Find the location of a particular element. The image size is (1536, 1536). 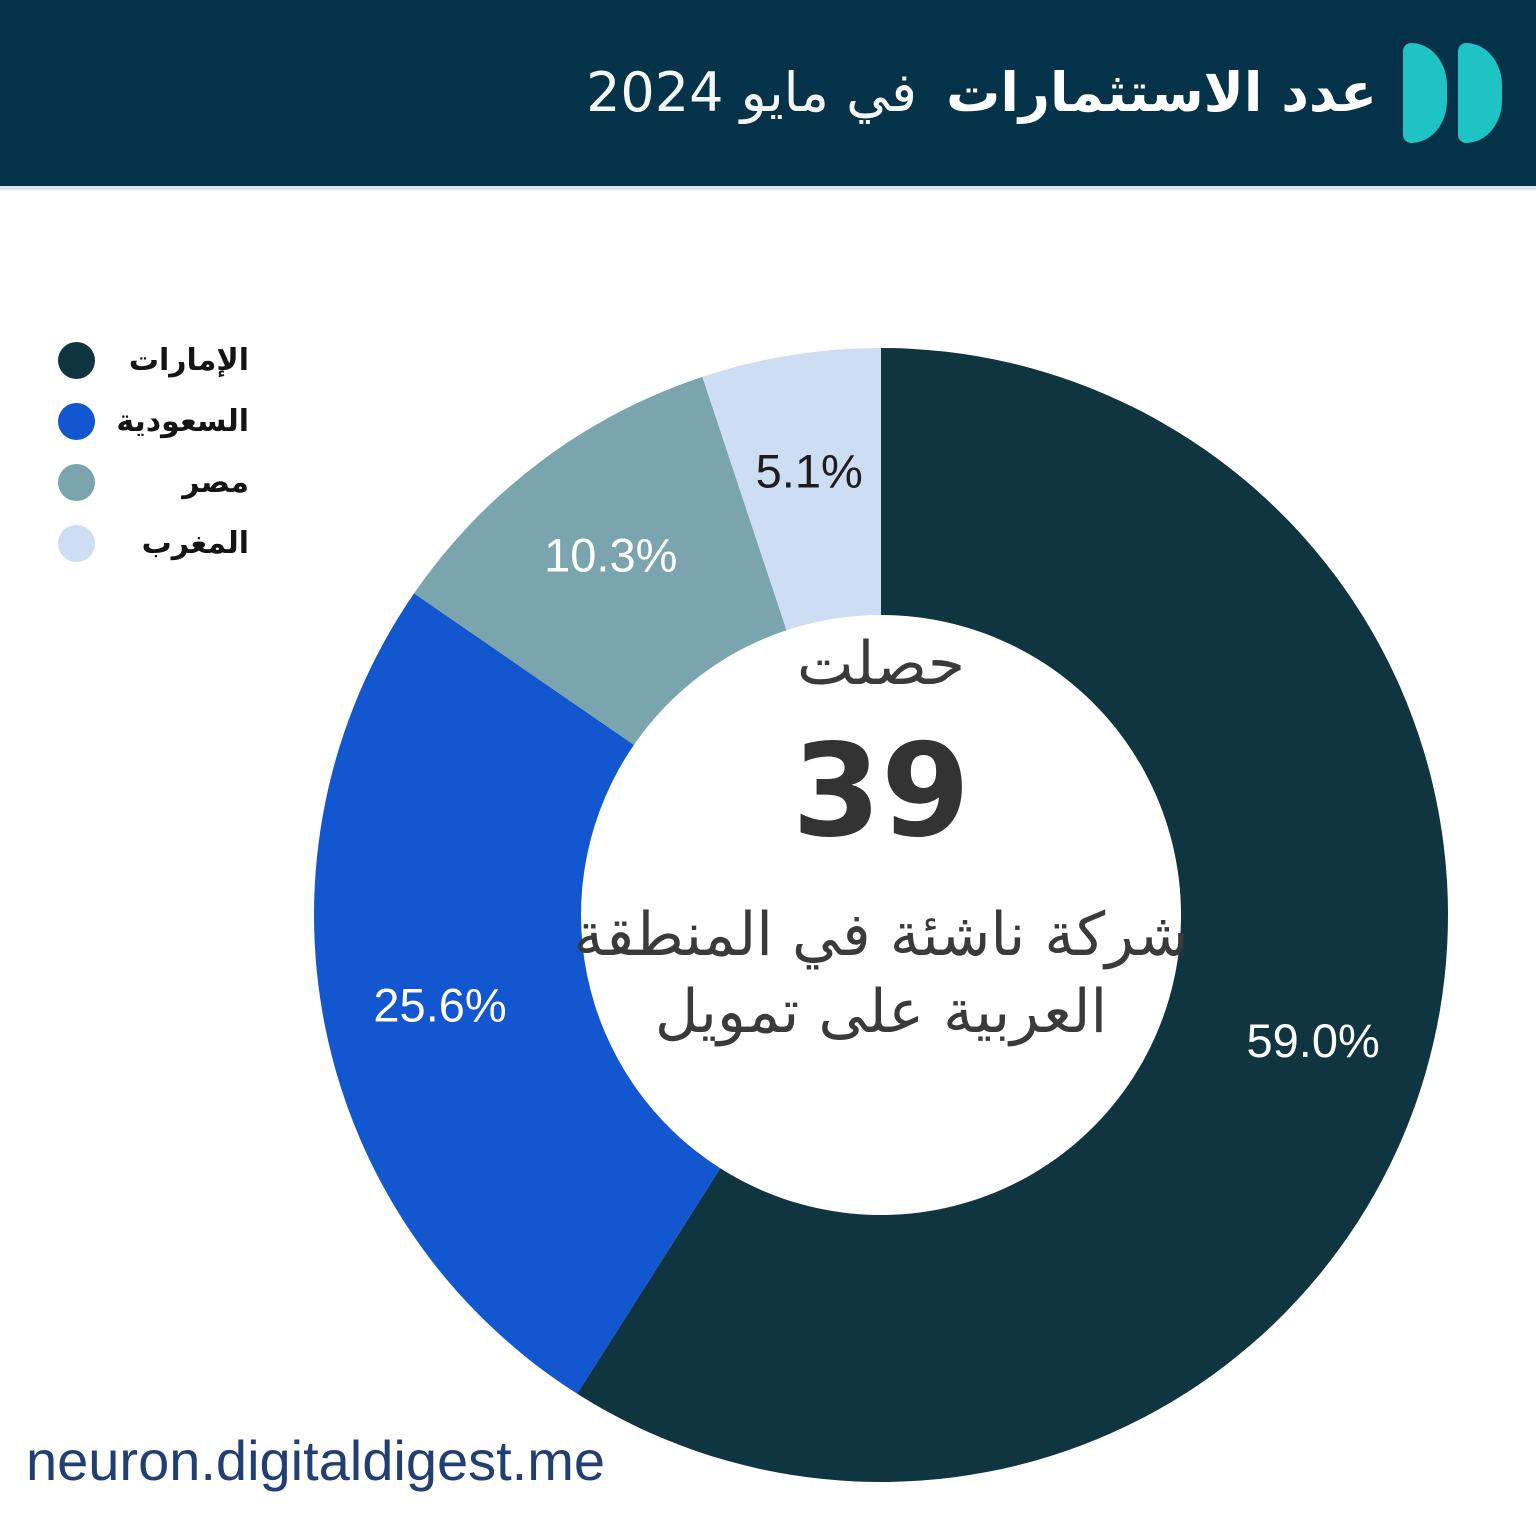

header: عدد الاستثمارات في مايو 2024 is located at coordinates (768, 95).